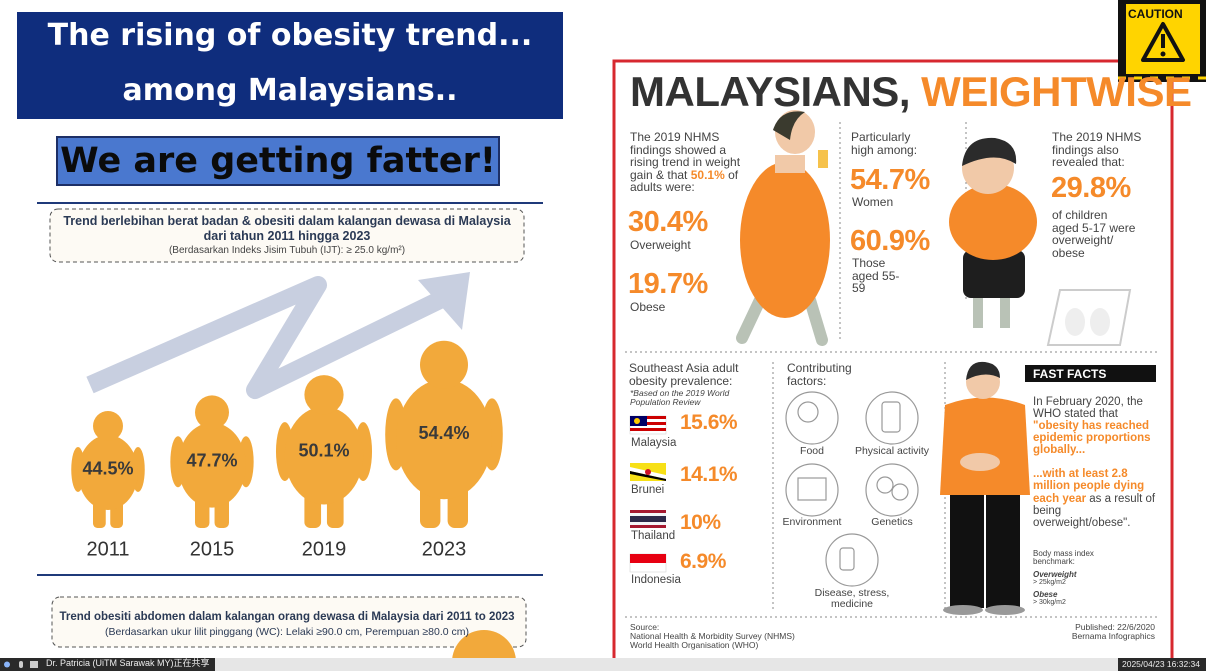  I want to click on stat-value: 19.7%, so click(668, 284).